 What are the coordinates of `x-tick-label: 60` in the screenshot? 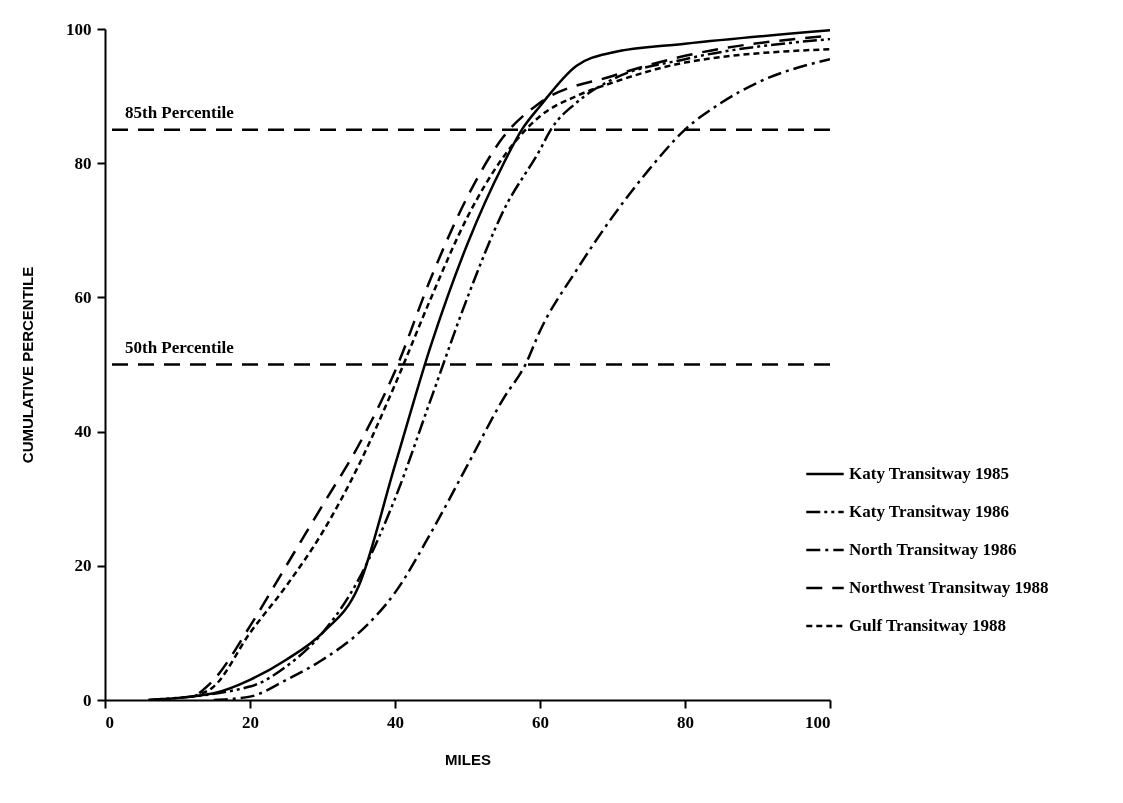 It's located at (540, 722).